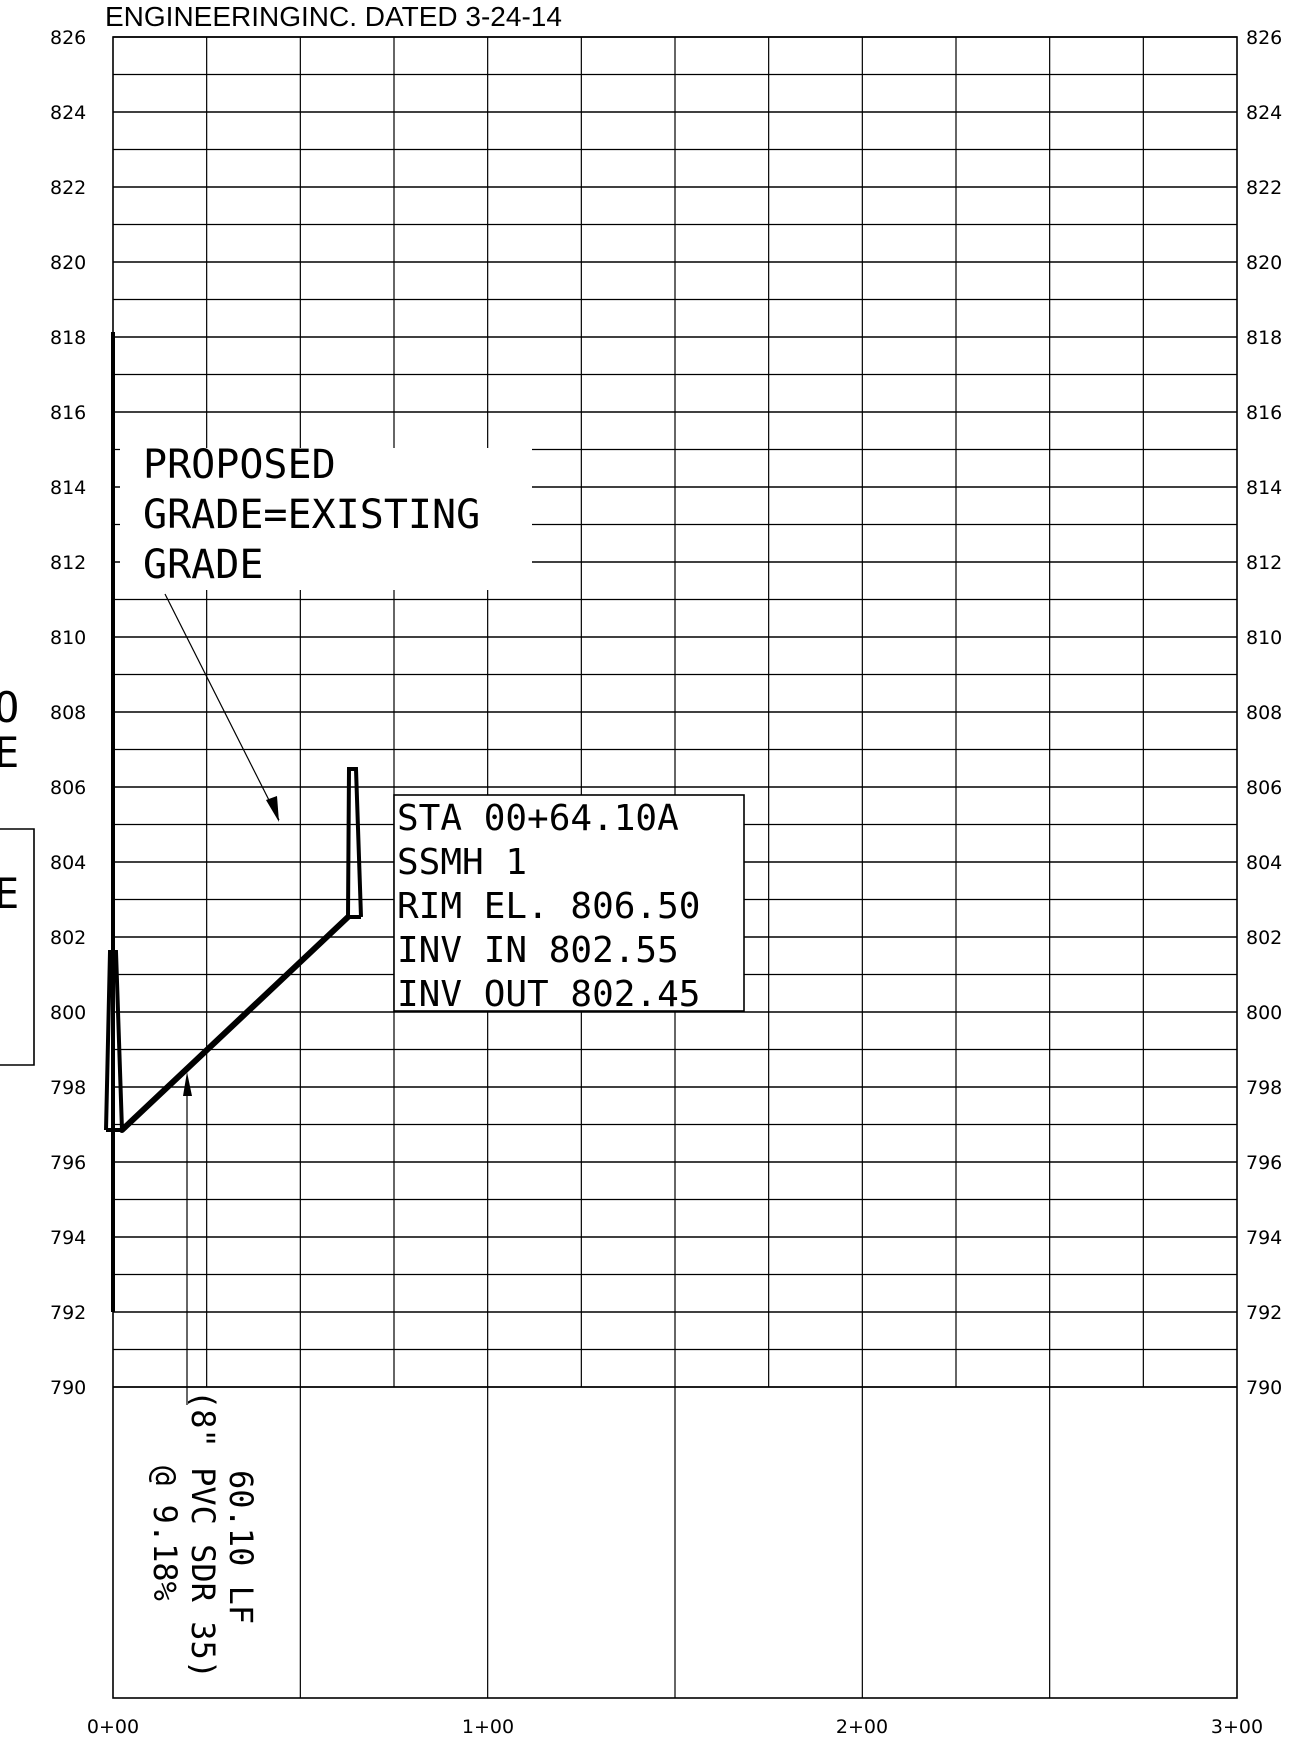 This screenshot has height=1750, width=1315. I want to click on pipe-callout: 60.10 LF (8" PVC SDR 35) @ 9.18%, so click(203, 1534).